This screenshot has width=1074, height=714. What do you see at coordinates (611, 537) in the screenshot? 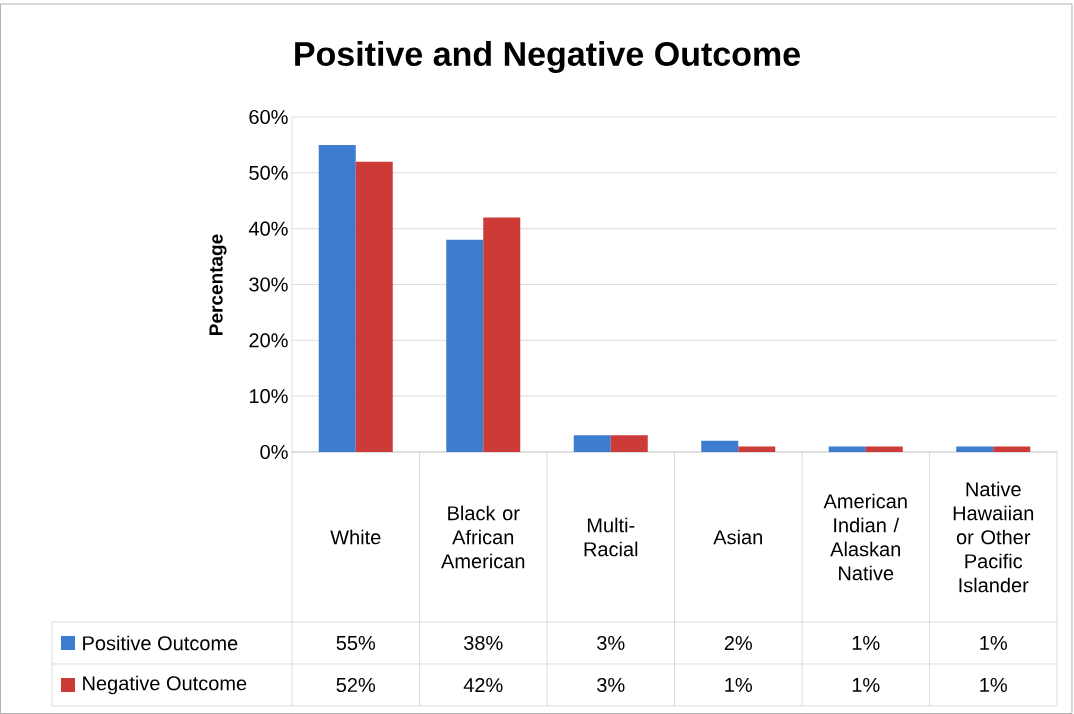
I see `x-tick-label: Multi-Racial` at bounding box center [611, 537].